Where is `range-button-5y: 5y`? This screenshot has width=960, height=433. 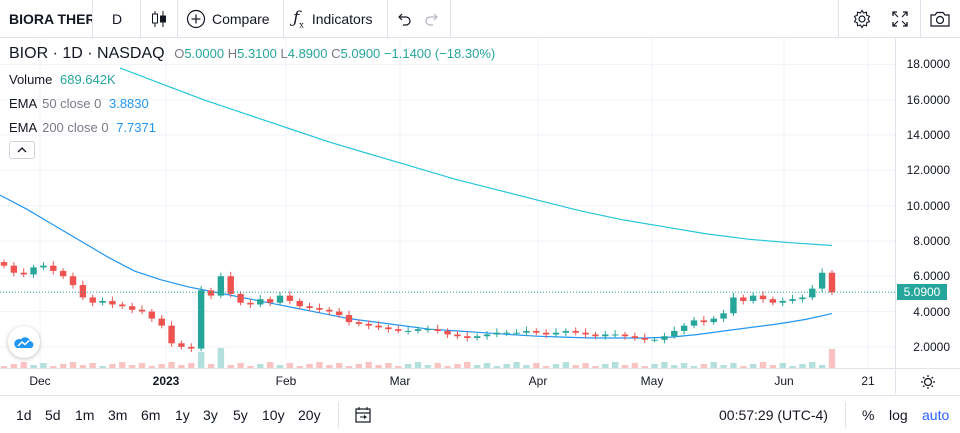 range-button-5y: 5y is located at coordinates (240, 415).